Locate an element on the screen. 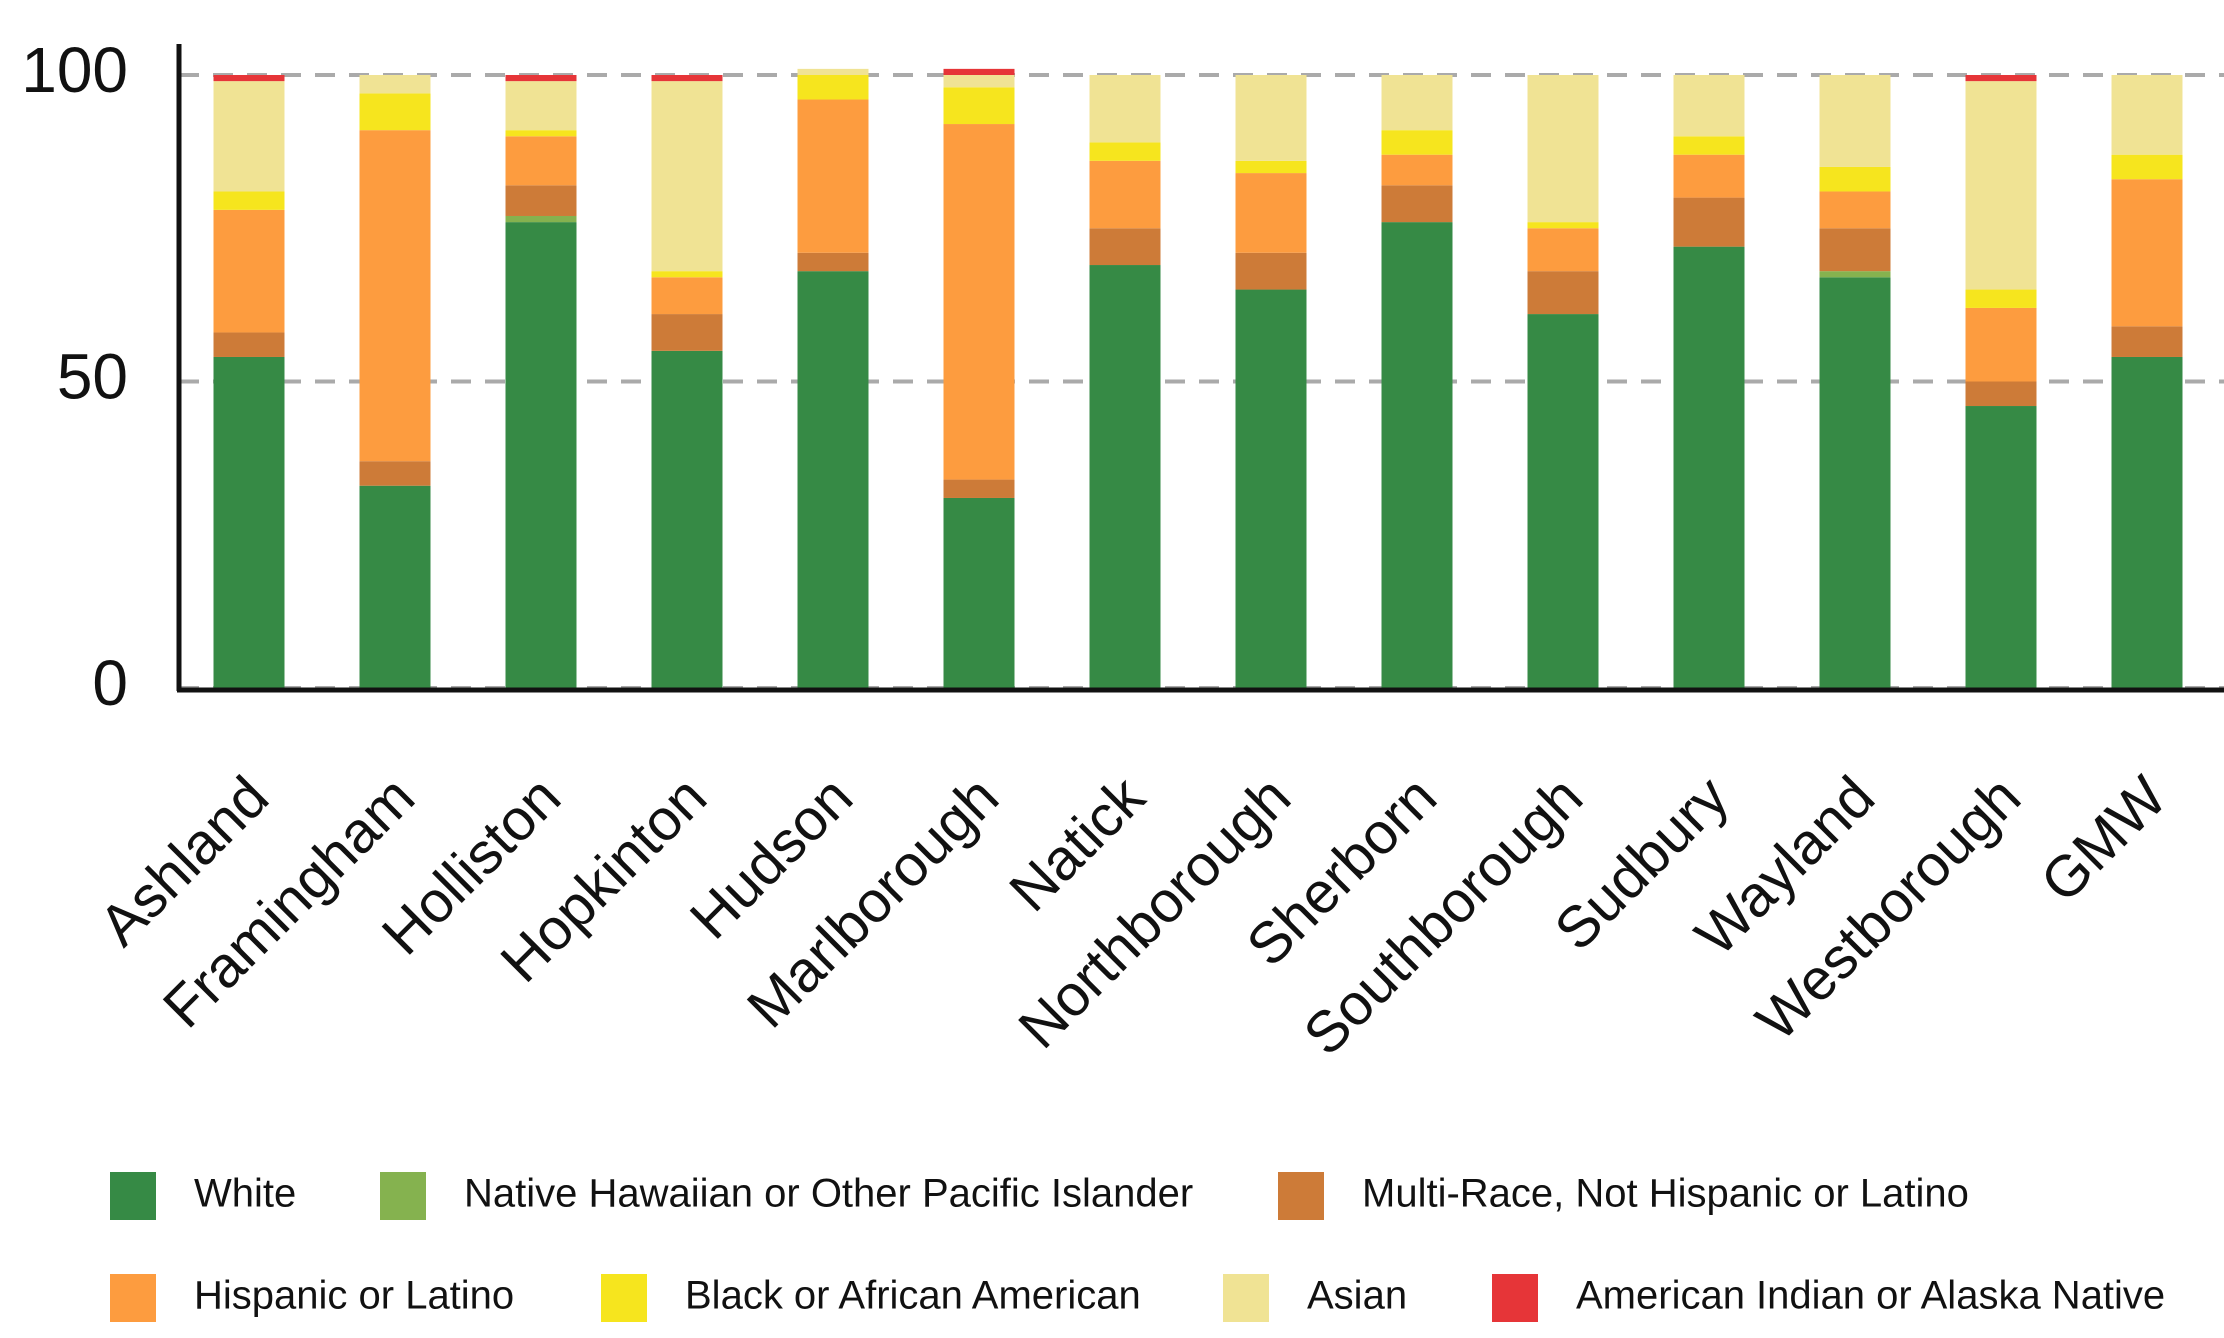 The width and height of the screenshot is (2224, 1338). legend-label: Black or African American is located at coordinates (913, 1296).